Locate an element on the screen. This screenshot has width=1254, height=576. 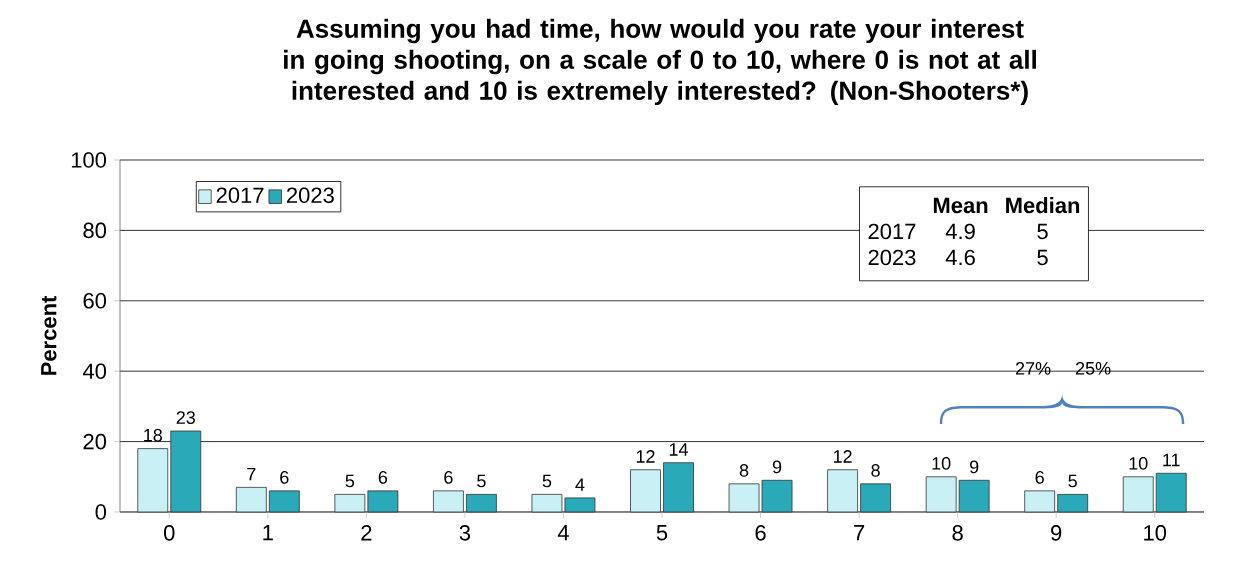
x-tick-label: 2 is located at coordinates (366, 533).